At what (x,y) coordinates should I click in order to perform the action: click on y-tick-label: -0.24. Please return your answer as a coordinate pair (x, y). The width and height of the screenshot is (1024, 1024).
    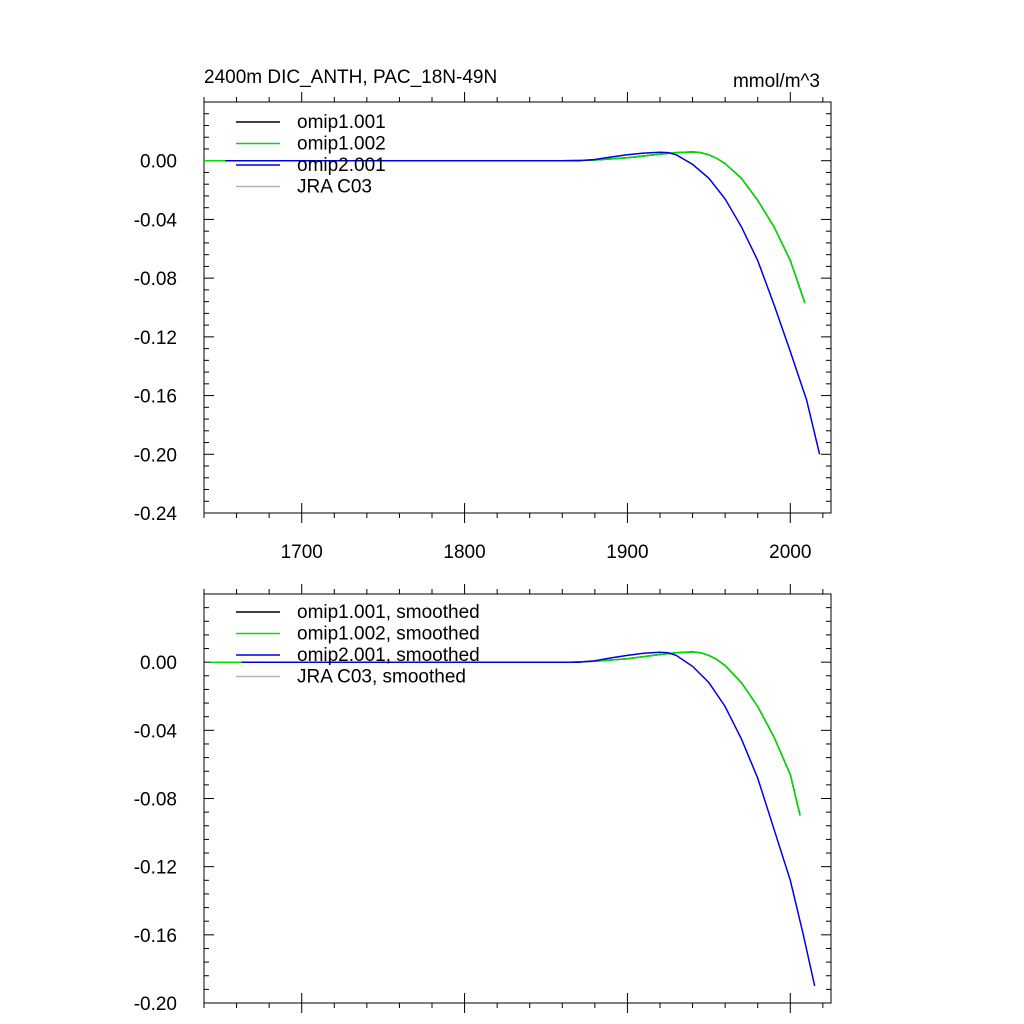
    Looking at the image, I should click on (156, 514).